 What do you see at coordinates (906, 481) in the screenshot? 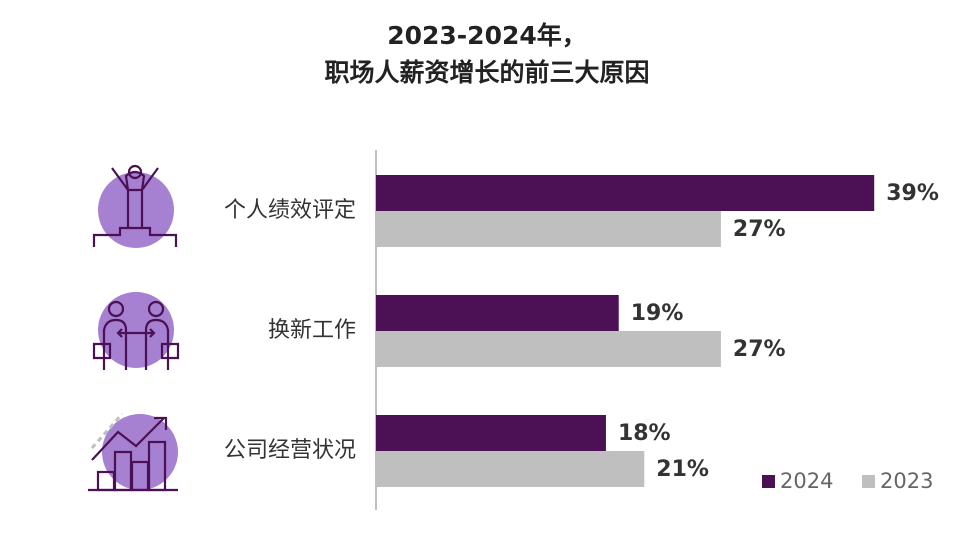
I see `legend-label: 2023` at bounding box center [906, 481].